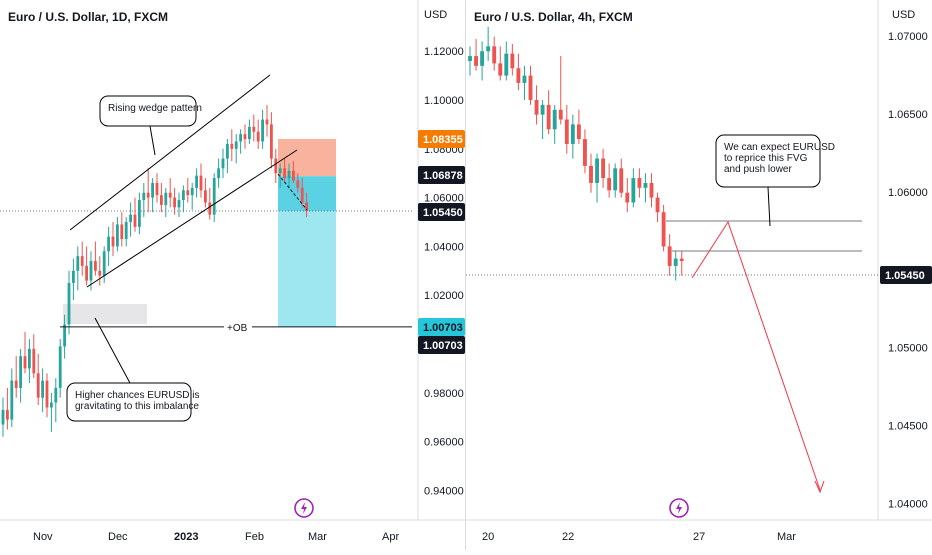  What do you see at coordinates (906, 275) in the screenshot?
I see `price-label-current-bg` at bounding box center [906, 275].